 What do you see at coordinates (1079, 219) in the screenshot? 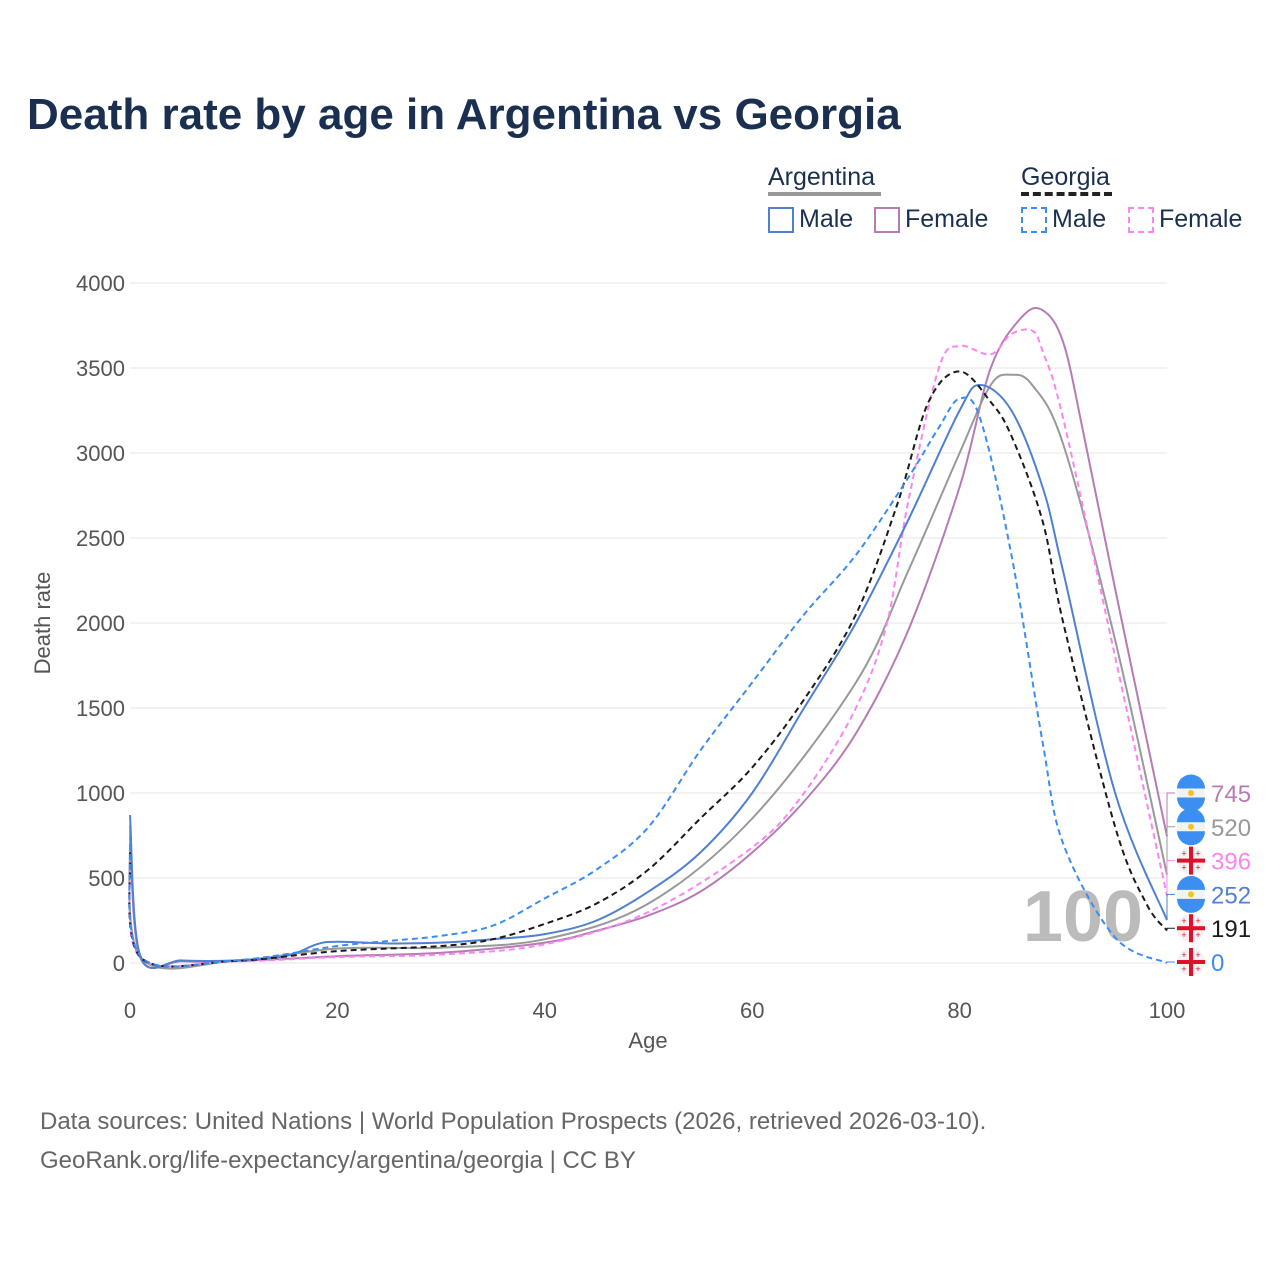
I see `legend-label-georgia-male: Male` at bounding box center [1079, 219].